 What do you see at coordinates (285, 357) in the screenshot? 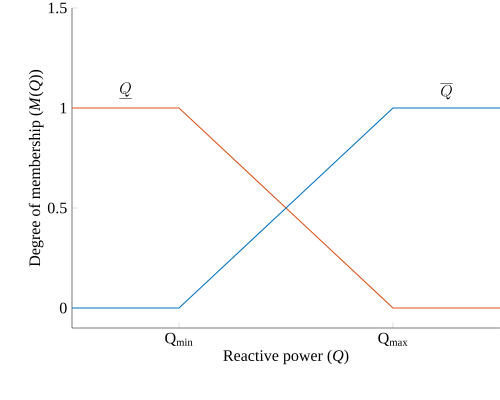
I see `x-axis-title: Reactive power (Q)` at bounding box center [285, 357].